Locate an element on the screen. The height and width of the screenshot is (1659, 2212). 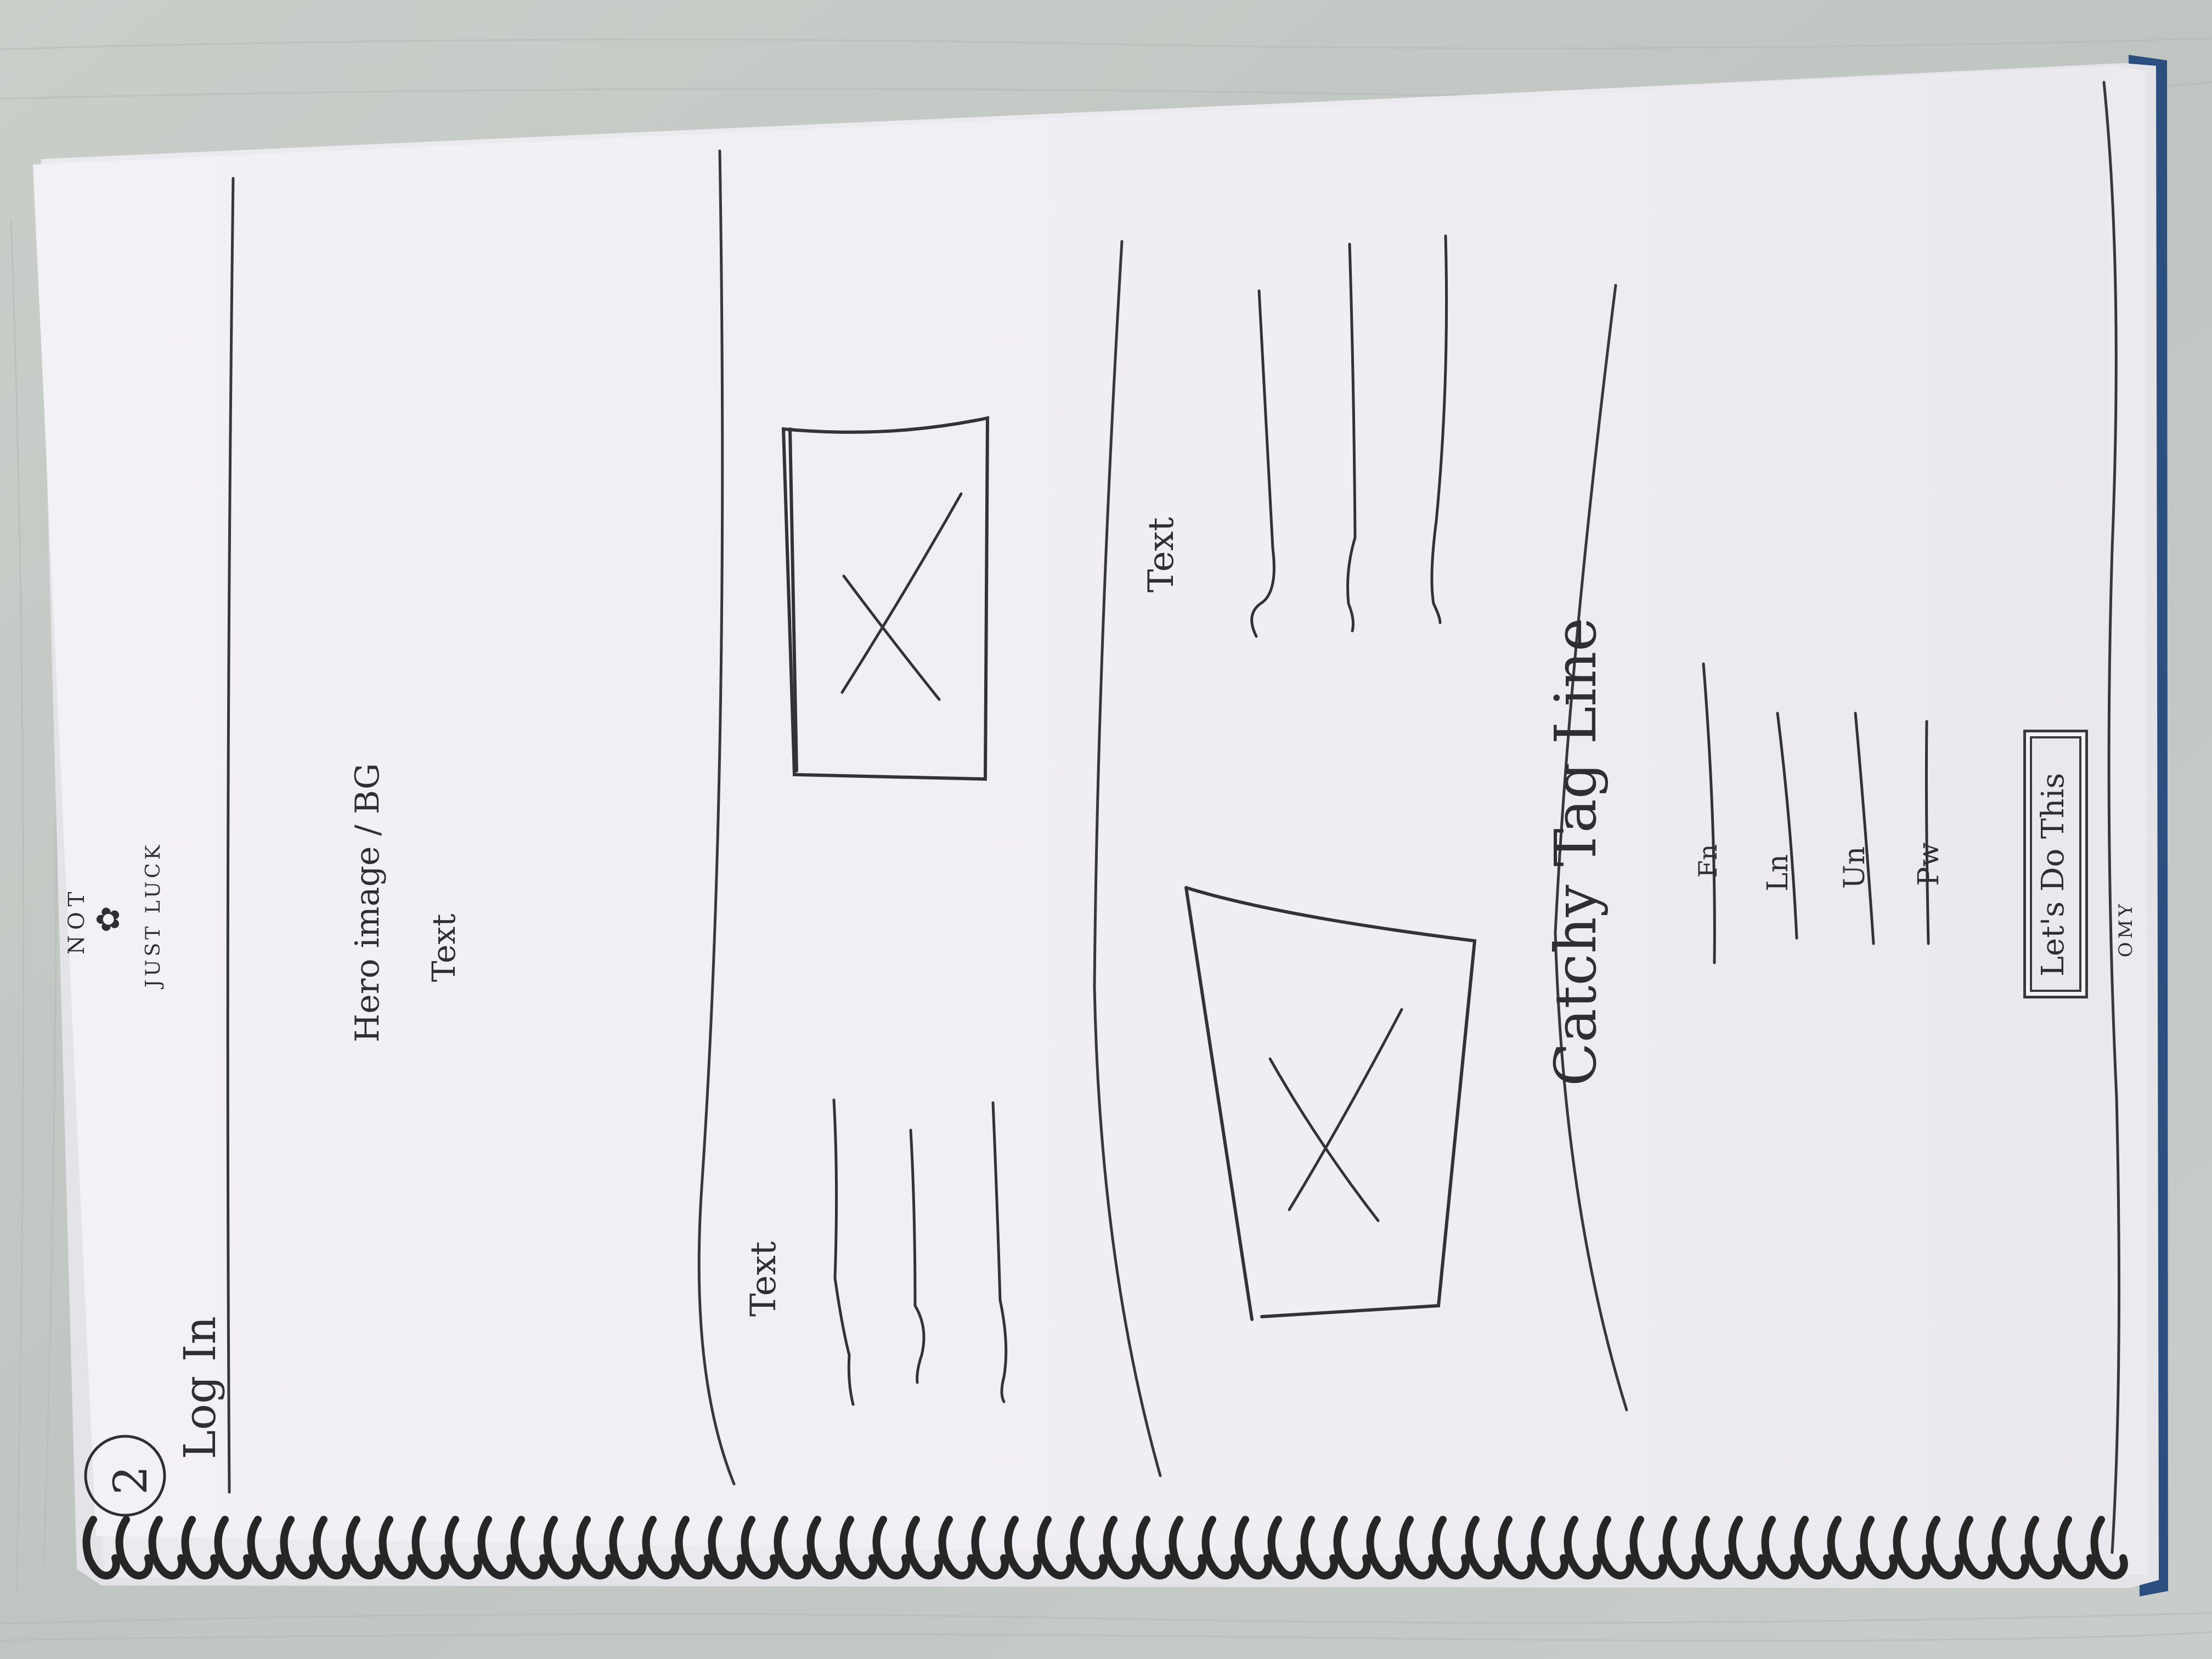
username-label: Un is located at coordinates (1854, 868).